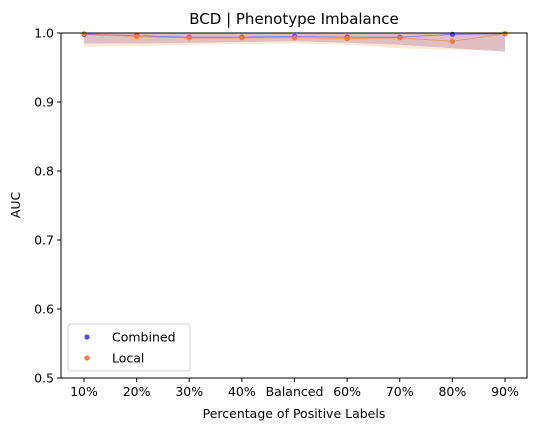  Describe the element at coordinates (294, 413) in the screenshot. I see `x-axis-label: Percentage of Positive Labels` at that location.